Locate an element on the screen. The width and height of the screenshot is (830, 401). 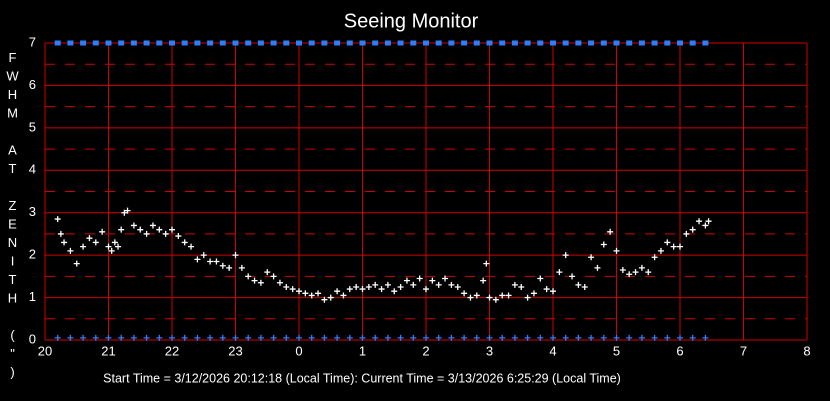
x-tick-label: 22 is located at coordinates (172, 350).